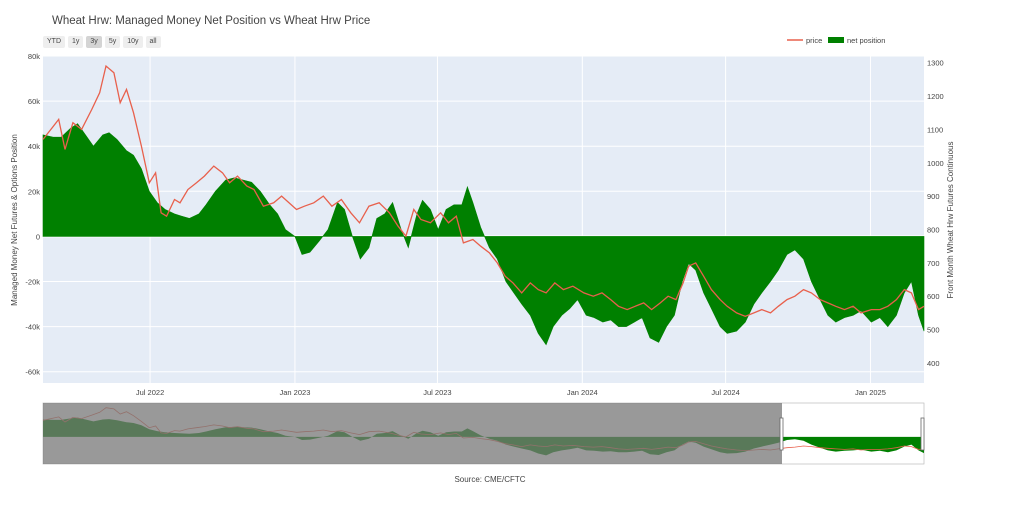 The image size is (1024, 509). Describe the element at coordinates (32, 372) in the screenshot. I see `y-left-tick-label: -60k` at that location.